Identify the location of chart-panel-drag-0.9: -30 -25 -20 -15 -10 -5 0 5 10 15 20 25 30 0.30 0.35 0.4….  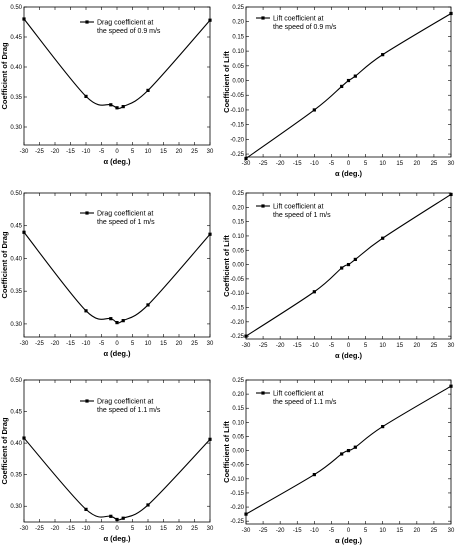
(107, 85).